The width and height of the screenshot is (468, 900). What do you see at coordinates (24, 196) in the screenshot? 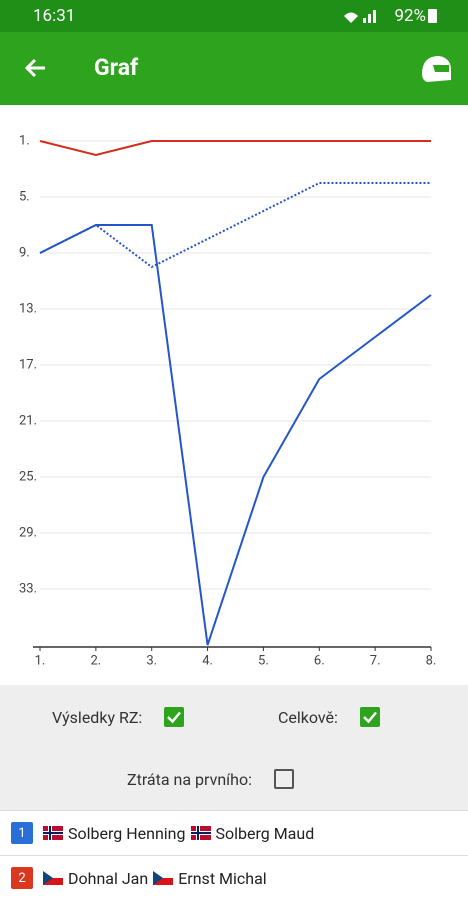
I see `y-tick-label: 5.` at bounding box center [24, 196].